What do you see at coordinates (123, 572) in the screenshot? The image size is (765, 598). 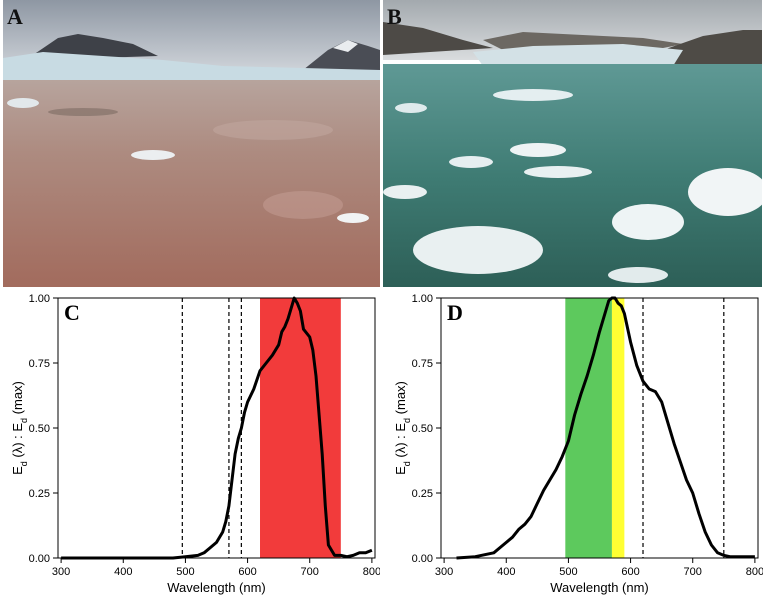 I see `chart-c-xtick-label-1: 400` at bounding box center [123, 572].